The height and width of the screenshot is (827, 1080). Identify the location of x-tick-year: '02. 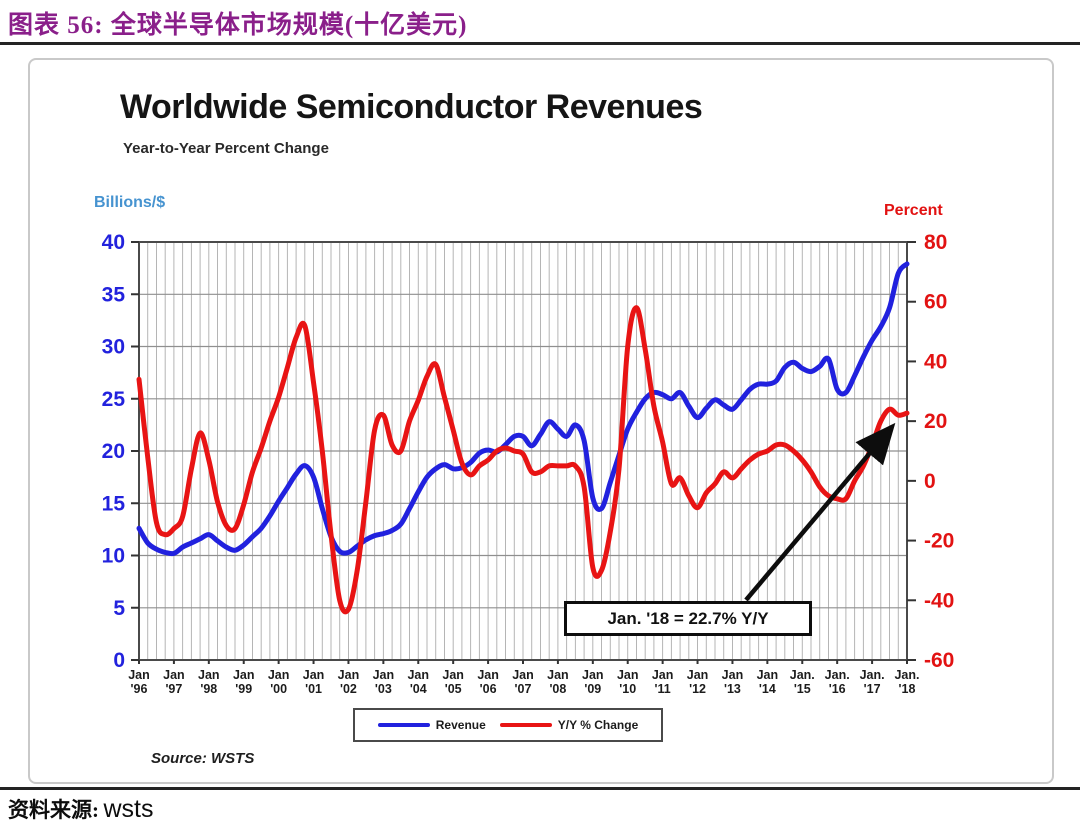
(348, 689).